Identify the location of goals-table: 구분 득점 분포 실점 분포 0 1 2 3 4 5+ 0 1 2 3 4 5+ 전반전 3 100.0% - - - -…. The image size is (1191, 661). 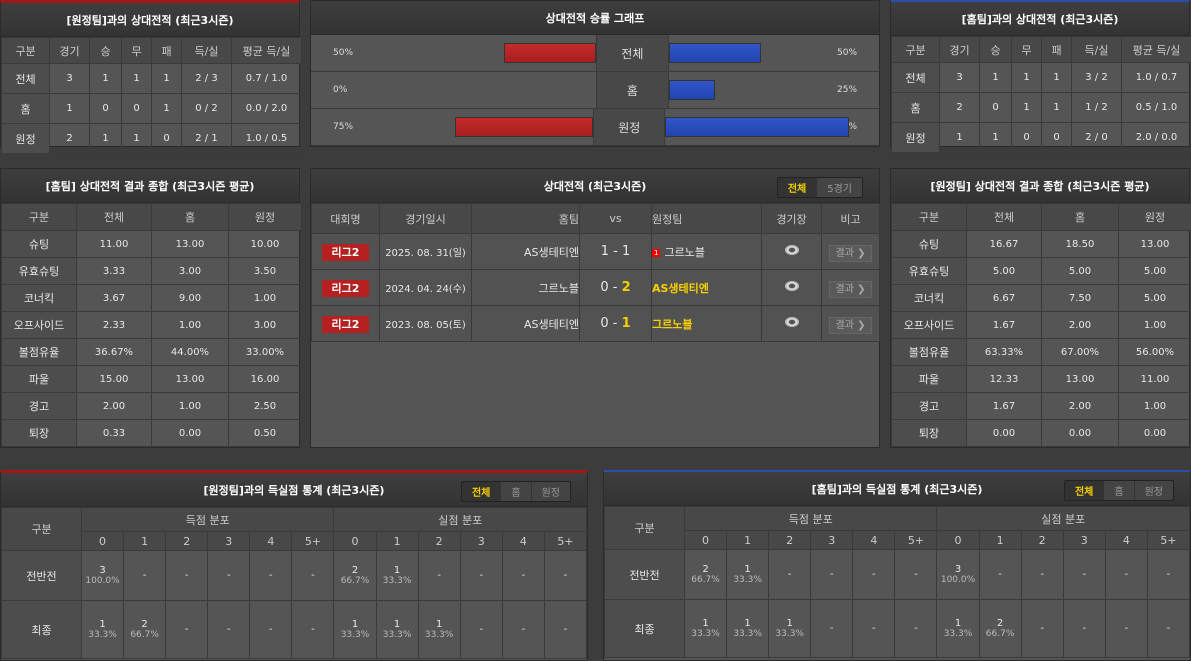
(294, 583).